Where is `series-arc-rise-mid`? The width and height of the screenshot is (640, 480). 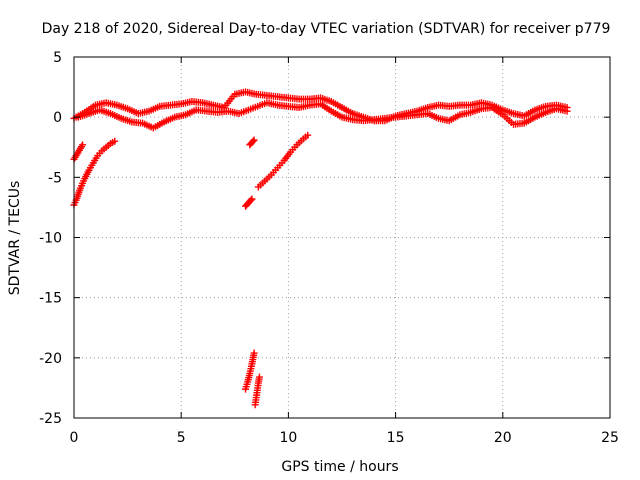 series-arc-rise-mid is located at coordinates (283, 161).